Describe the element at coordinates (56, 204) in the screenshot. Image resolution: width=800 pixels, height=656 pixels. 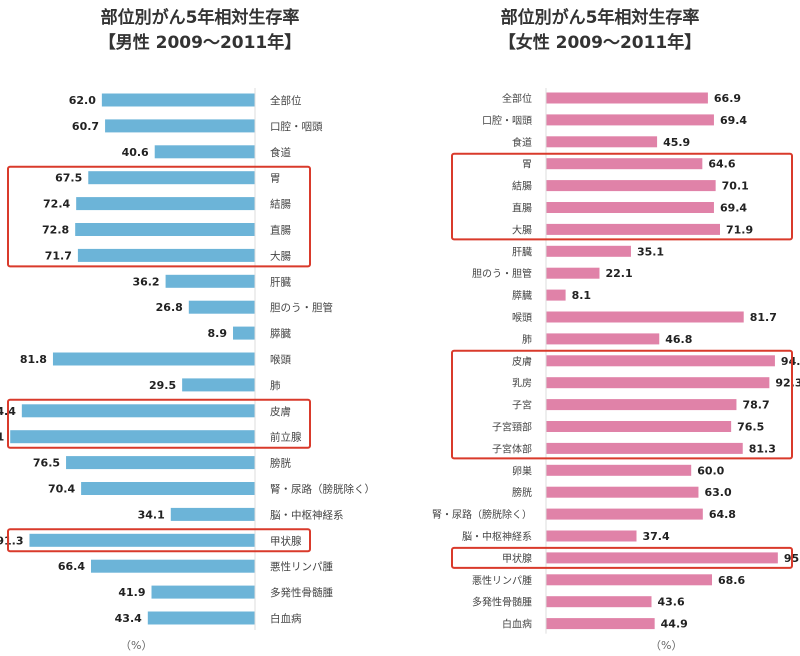
I see `value-label-male-4: 72.4` at that location.